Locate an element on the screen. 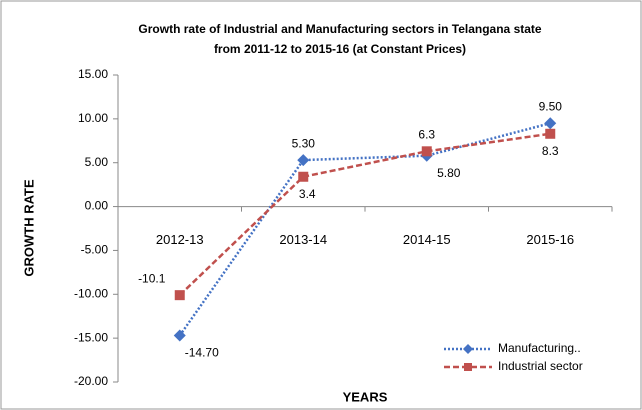  y-tick-label: -20.00 is located at coordinates (91, 381).